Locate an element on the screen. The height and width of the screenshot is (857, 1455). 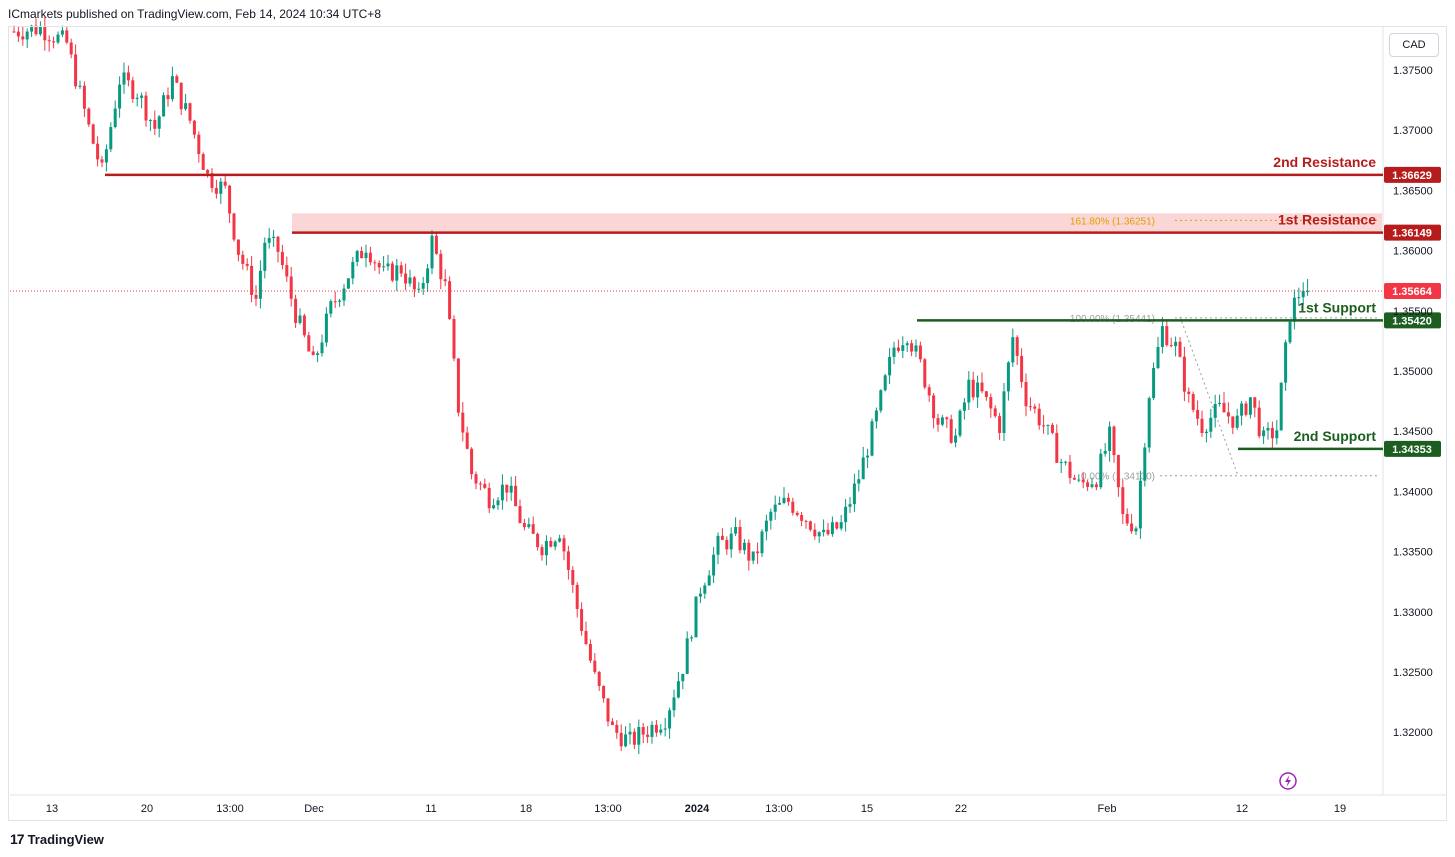
price-tick-label: 1.34500 is located at coordinates (1413, 432).